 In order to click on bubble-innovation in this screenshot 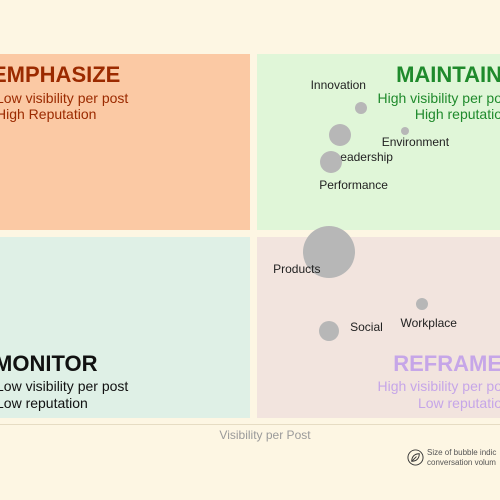, I will do `click(360, 107)`.